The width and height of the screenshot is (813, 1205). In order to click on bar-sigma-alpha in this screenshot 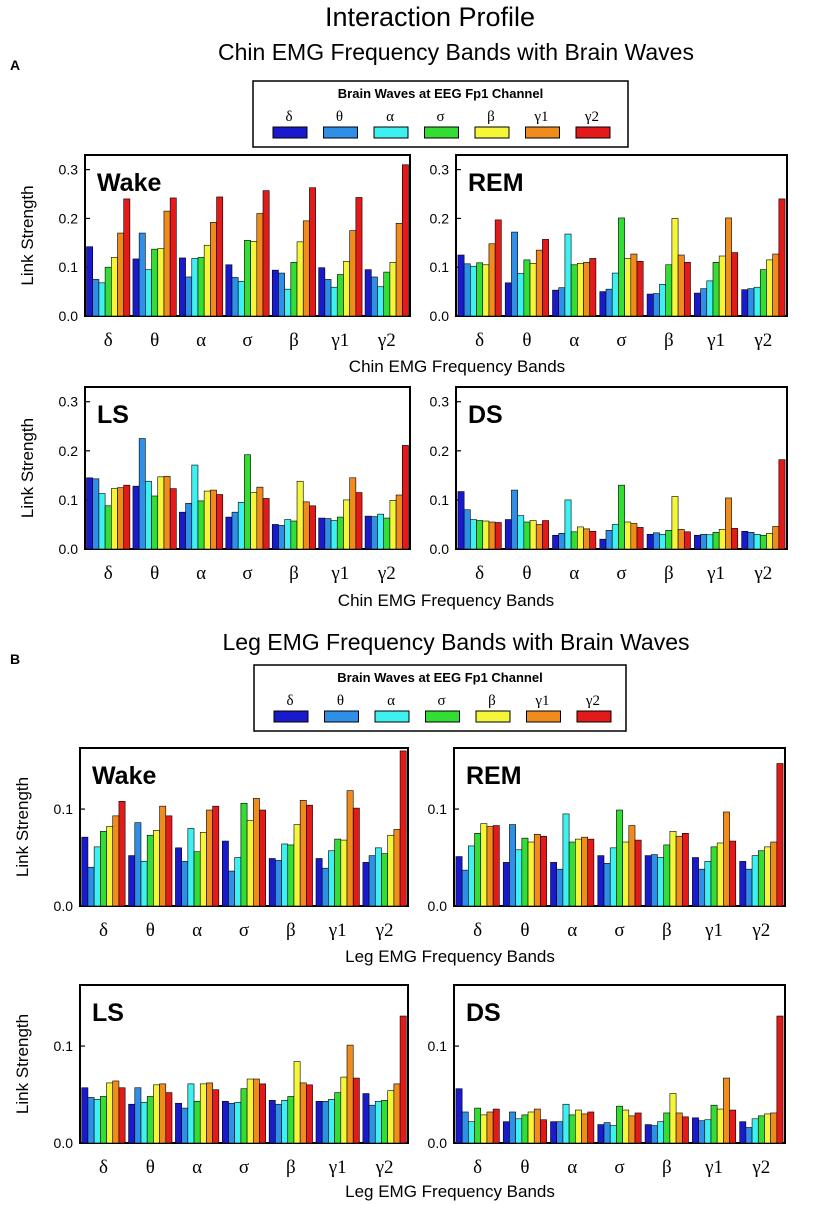, I will do `click(613, 1134)`.